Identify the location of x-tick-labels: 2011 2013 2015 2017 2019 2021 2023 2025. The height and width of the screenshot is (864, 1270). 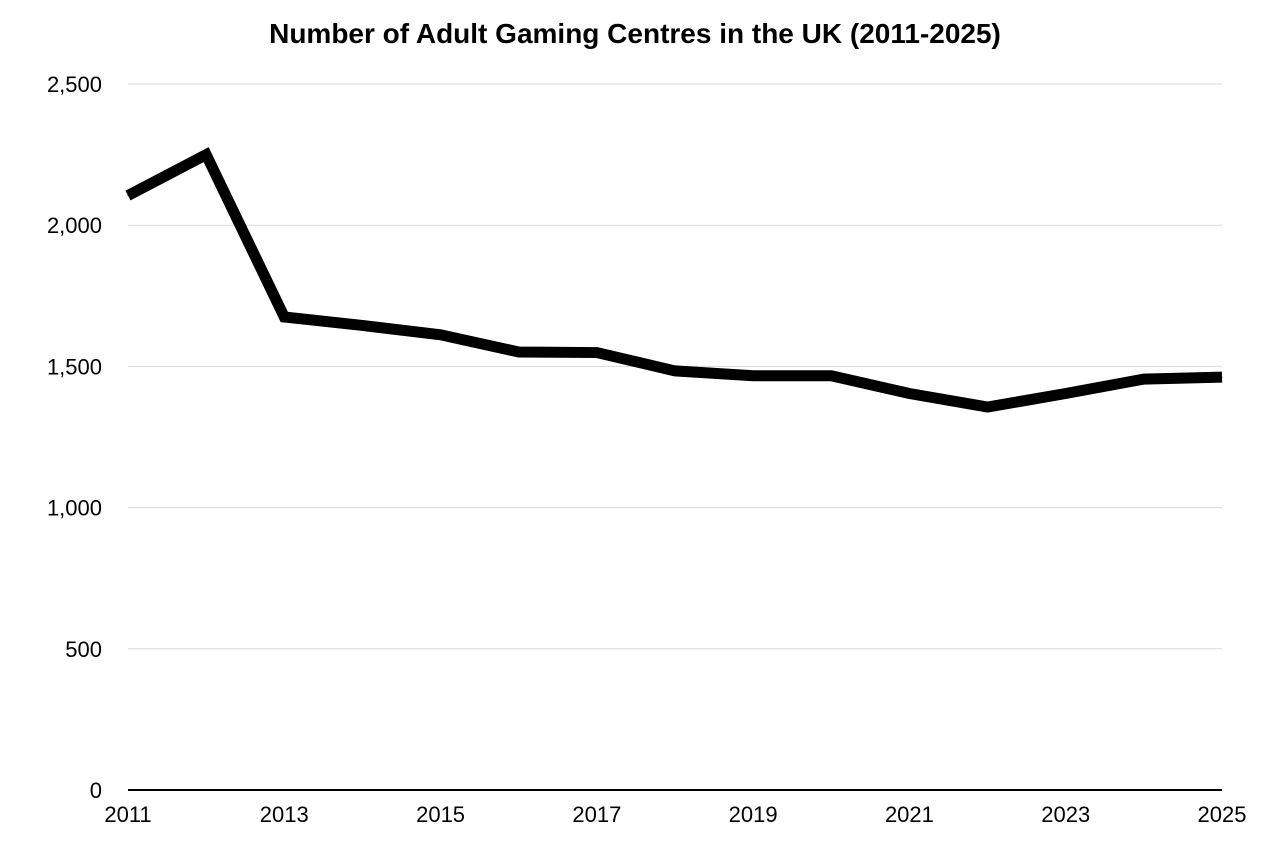
(675, 814).